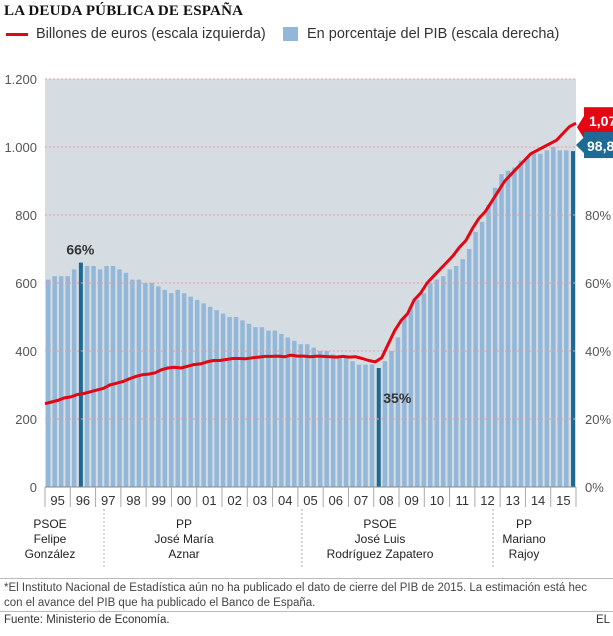  I want to click on debt-badge, so click(598, 120).